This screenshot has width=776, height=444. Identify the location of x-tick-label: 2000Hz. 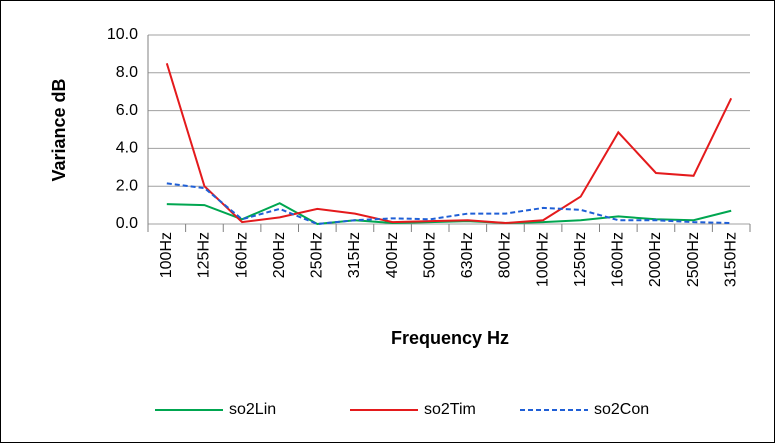
(655, 259).